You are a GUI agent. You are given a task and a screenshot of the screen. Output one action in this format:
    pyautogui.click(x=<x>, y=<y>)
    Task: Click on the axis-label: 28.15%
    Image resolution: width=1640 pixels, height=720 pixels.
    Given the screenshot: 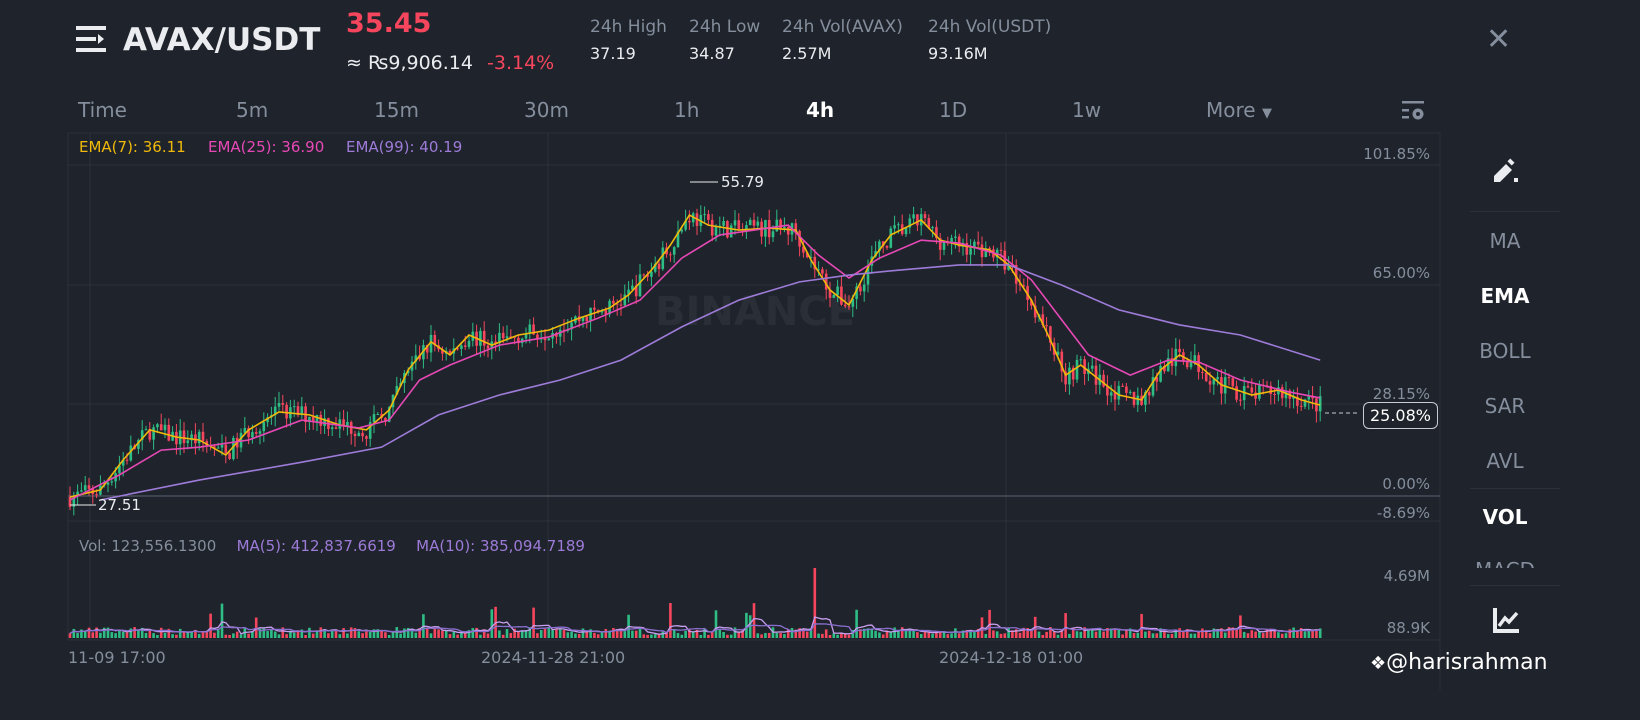 What is the action you would take?
    pyautogui.click(x=1401, y=394)
    